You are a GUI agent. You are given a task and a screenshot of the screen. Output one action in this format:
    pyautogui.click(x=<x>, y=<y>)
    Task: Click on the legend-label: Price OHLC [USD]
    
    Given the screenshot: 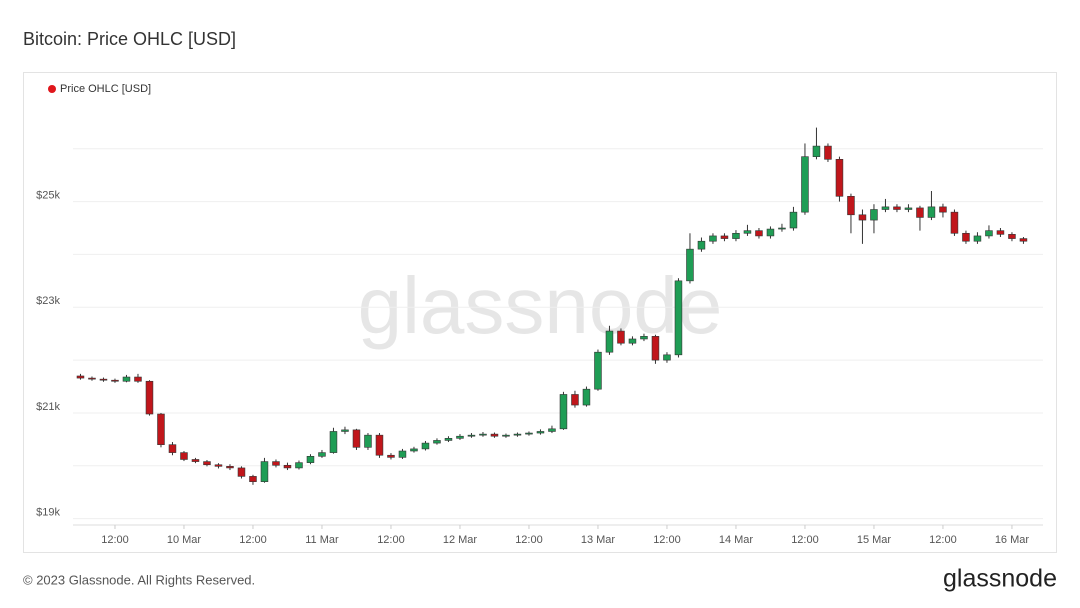 What is the action you would take?
    pyautogui.click(x=105, y=89)
    